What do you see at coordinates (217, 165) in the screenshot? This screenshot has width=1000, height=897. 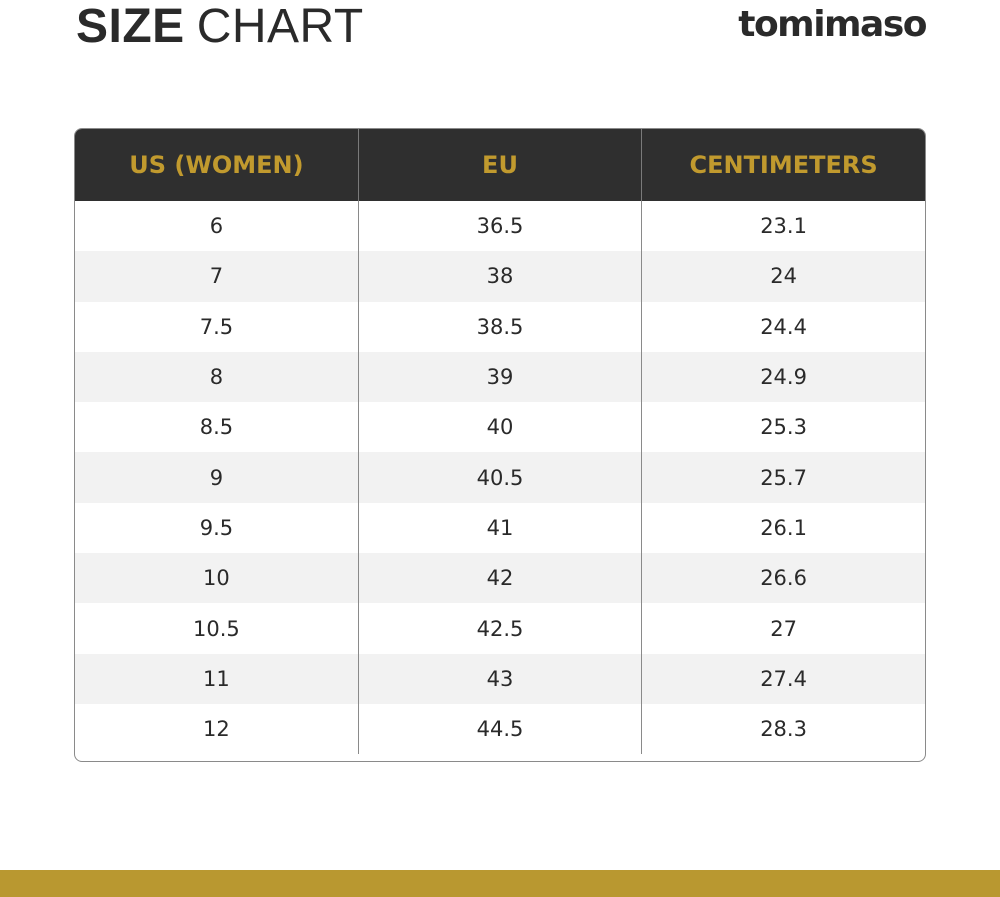 I see `column-header-us-women: US (WOMEN)` at bounding box center [217, 165].